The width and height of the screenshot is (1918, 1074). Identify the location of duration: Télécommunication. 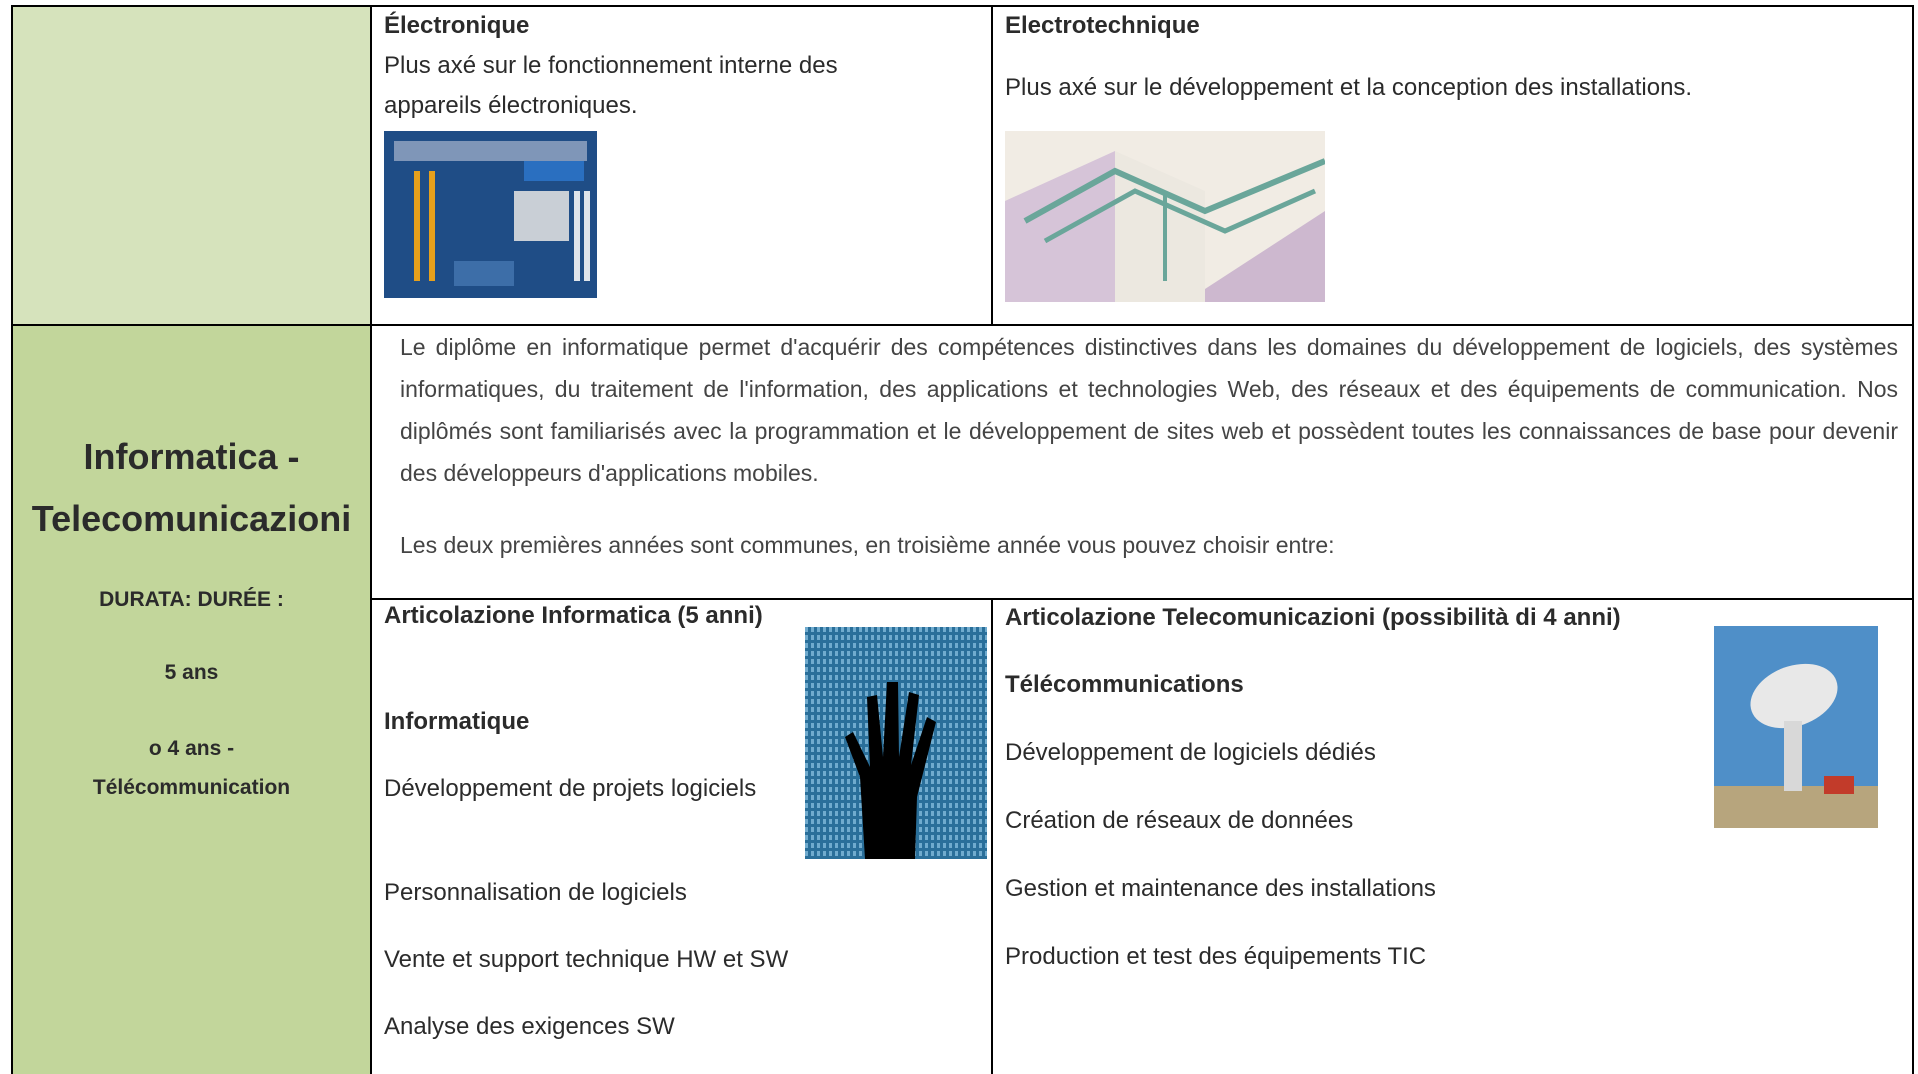
(191, 787).